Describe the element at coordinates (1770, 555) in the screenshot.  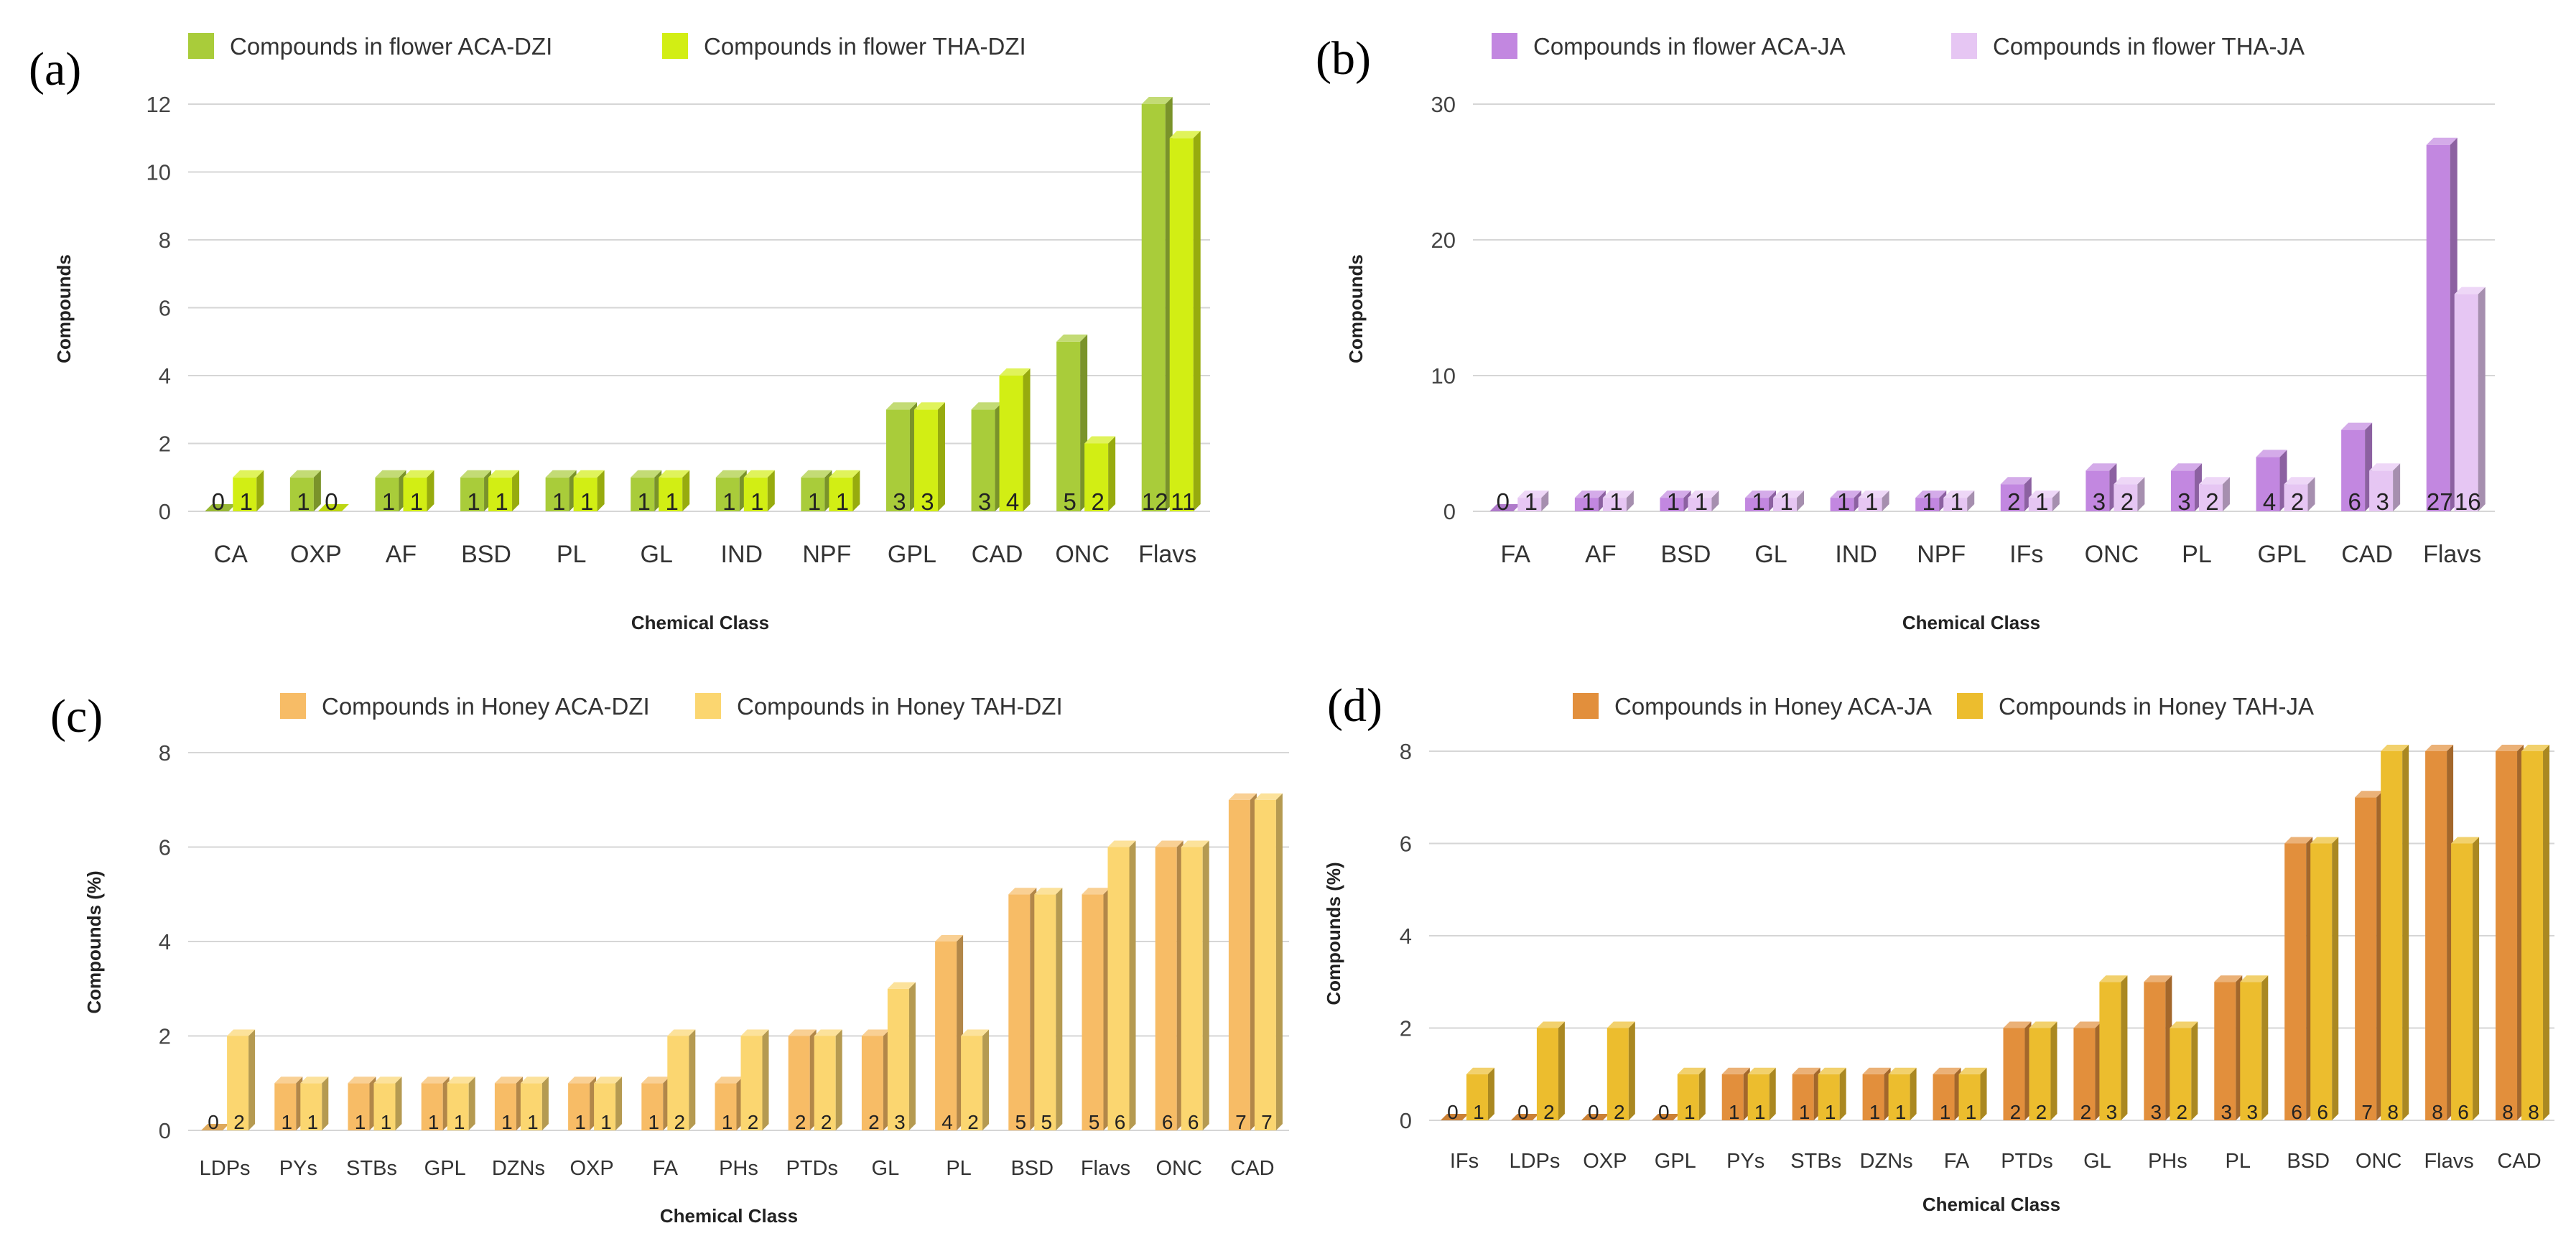
I see `category-label: GL` at that location.